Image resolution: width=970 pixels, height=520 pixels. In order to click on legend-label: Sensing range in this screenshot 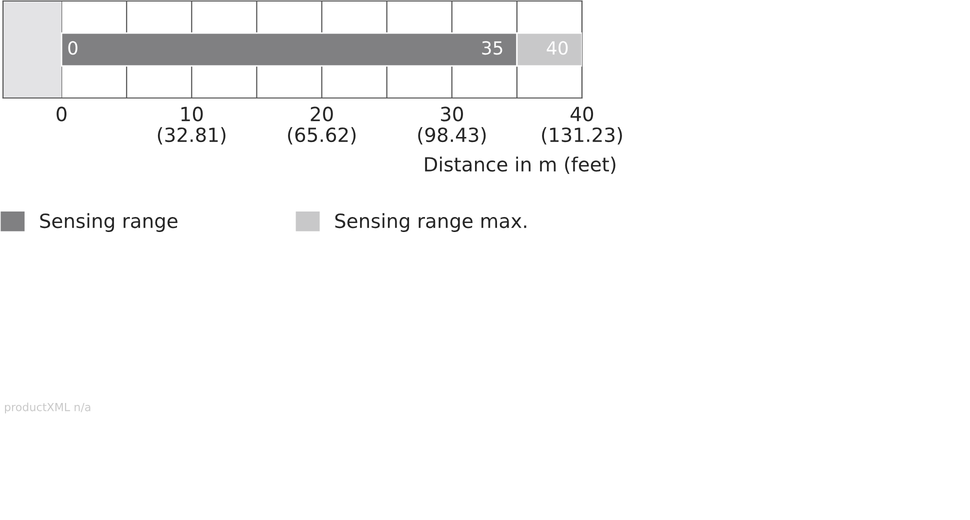, I will do `click(109, 222)`.